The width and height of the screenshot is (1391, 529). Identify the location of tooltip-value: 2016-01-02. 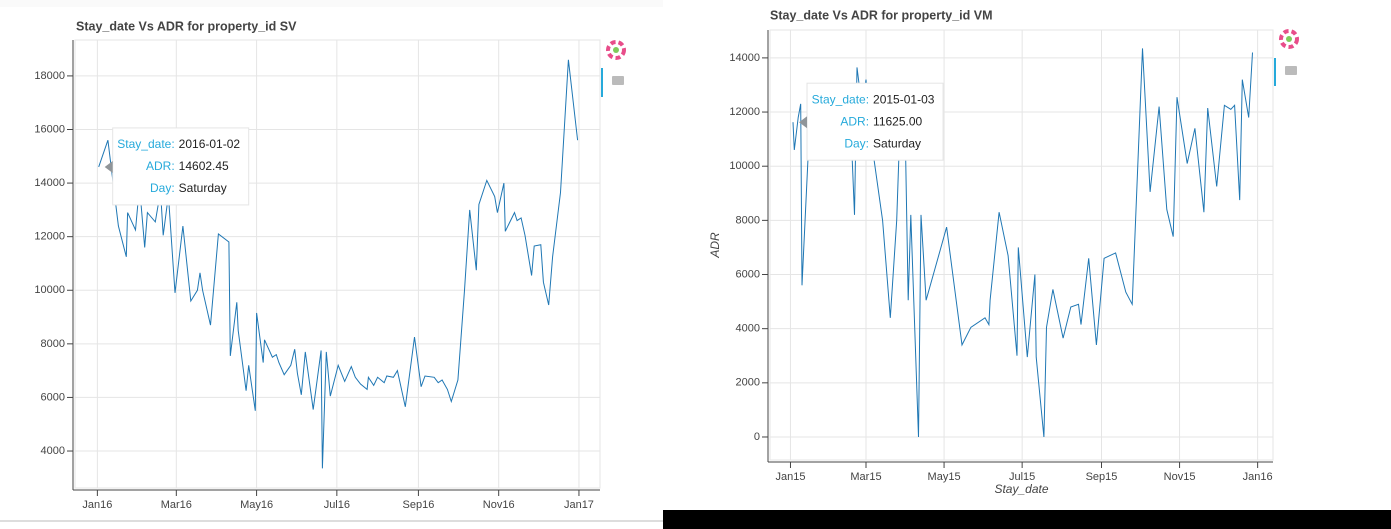
(210, 144).